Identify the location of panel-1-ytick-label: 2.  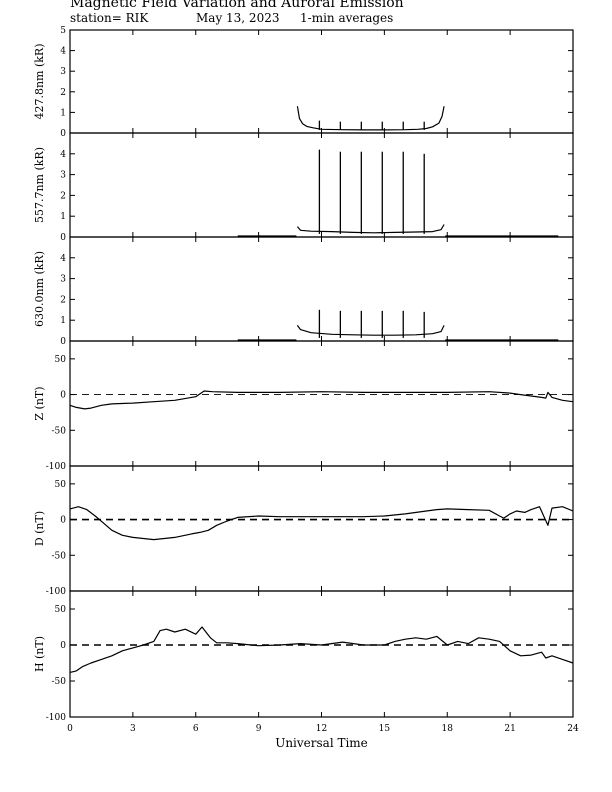
(63, 93).